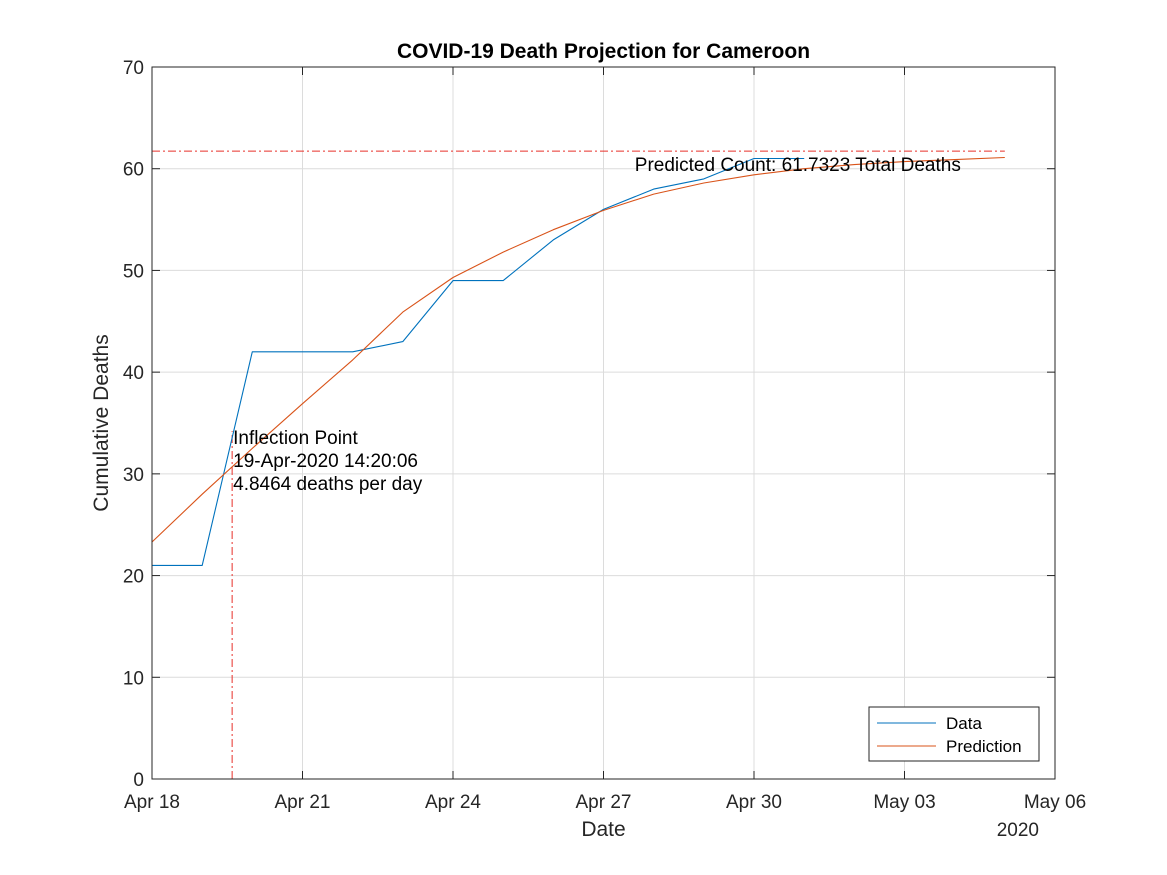 This screenshot has width=1167, height=875. Describe the element at coordinates (133, 170) in the screenshot. I see `y-tick-label: 60` at that location.